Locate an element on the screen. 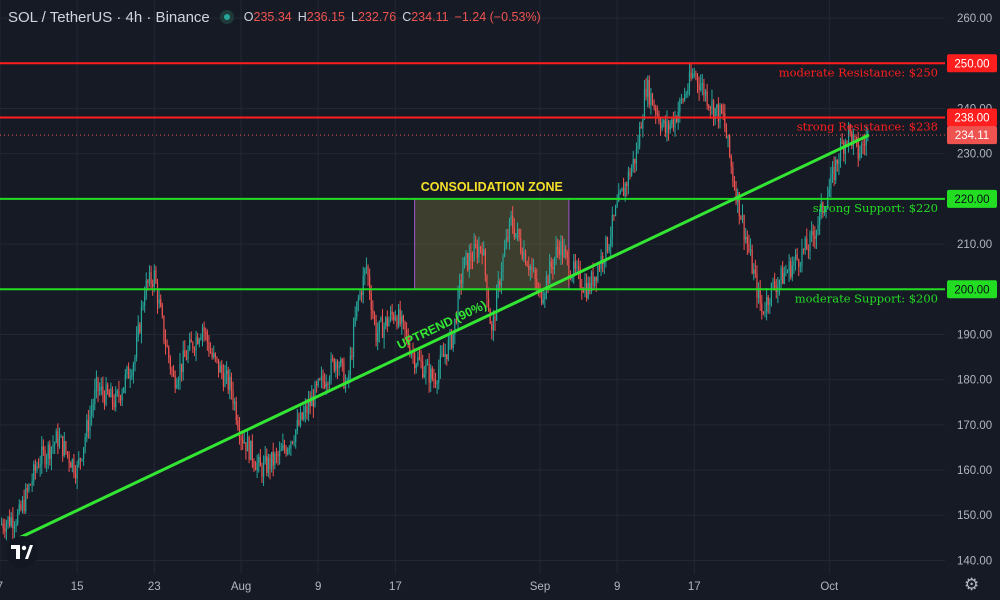  x-tick-label: 17 is located at coordinates (694, 587).